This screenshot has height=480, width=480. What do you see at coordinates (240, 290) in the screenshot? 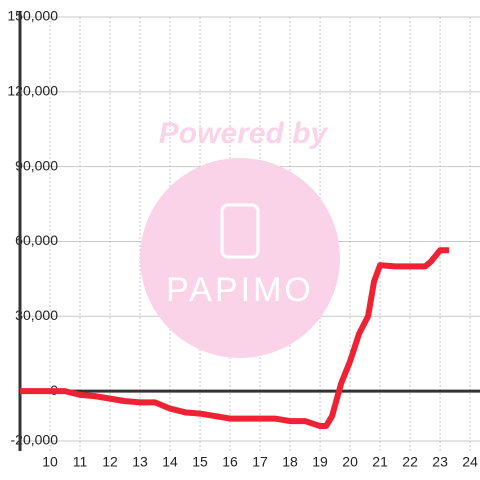
I see `watermark-bottom: PAPIMO` at bounding box center [240, 290].